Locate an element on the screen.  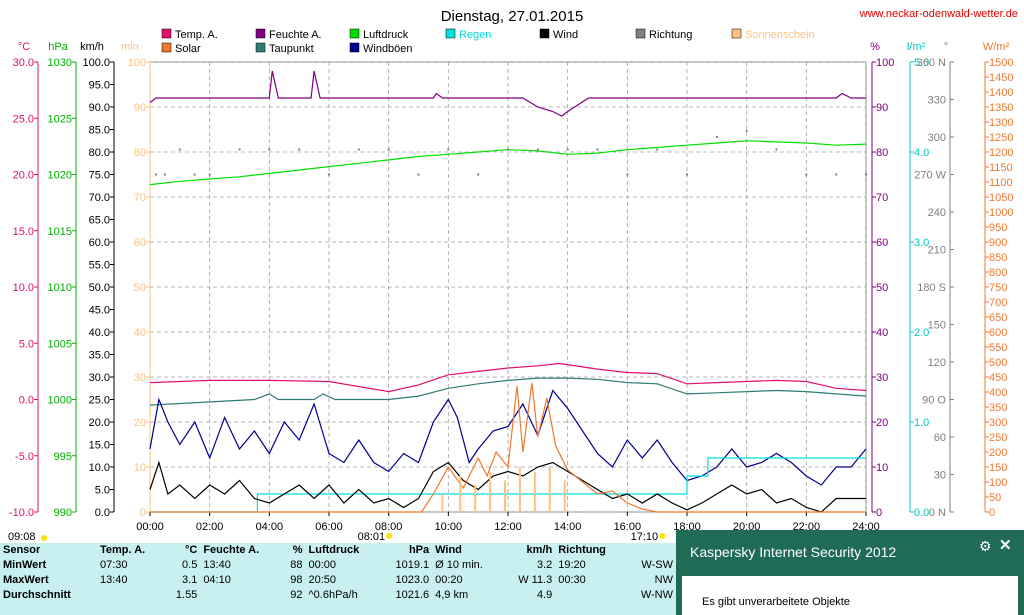
notification-title: Kaspersky Internet Security 2012 is located at coordinates (793, 552).